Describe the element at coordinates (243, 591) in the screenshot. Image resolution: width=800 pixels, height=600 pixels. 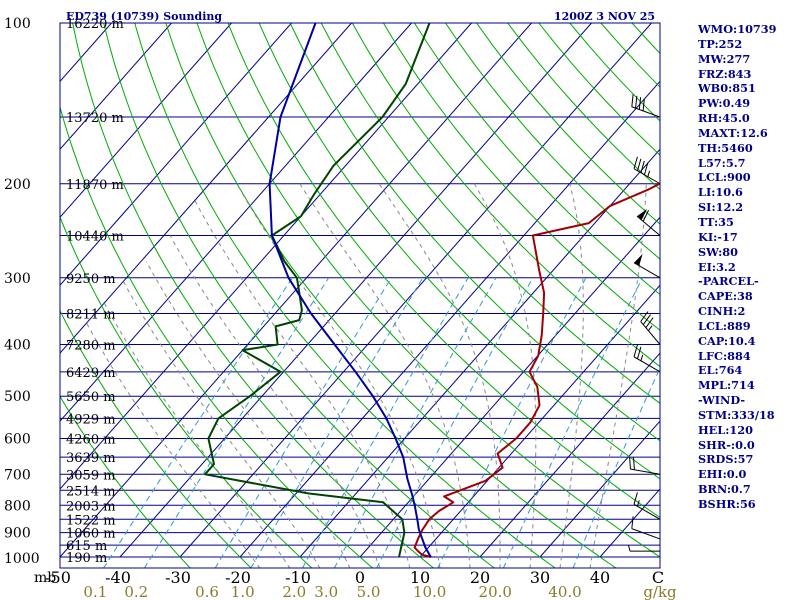
I see `mixing-ratio-label: 1.0` at that location.